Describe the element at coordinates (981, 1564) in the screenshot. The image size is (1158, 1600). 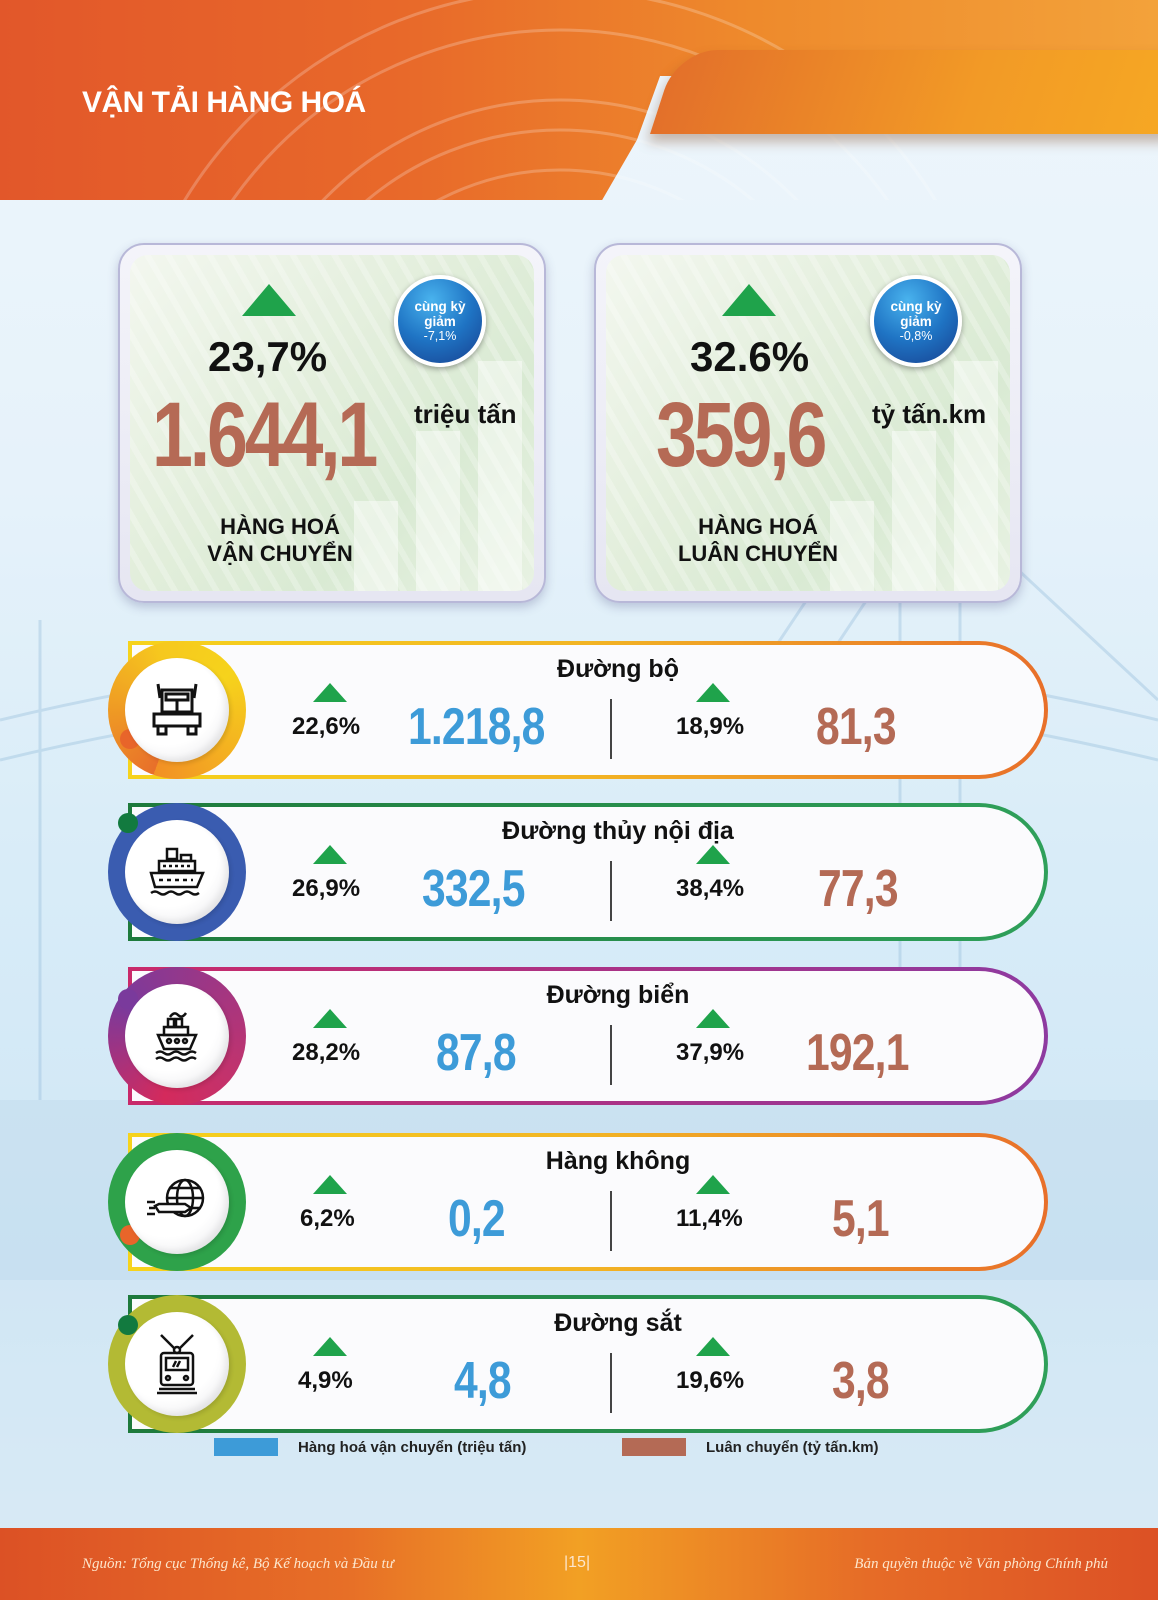
I see `copyright-note: Bản quyền thuộc về Văn phòng Chính phủ` at that location.